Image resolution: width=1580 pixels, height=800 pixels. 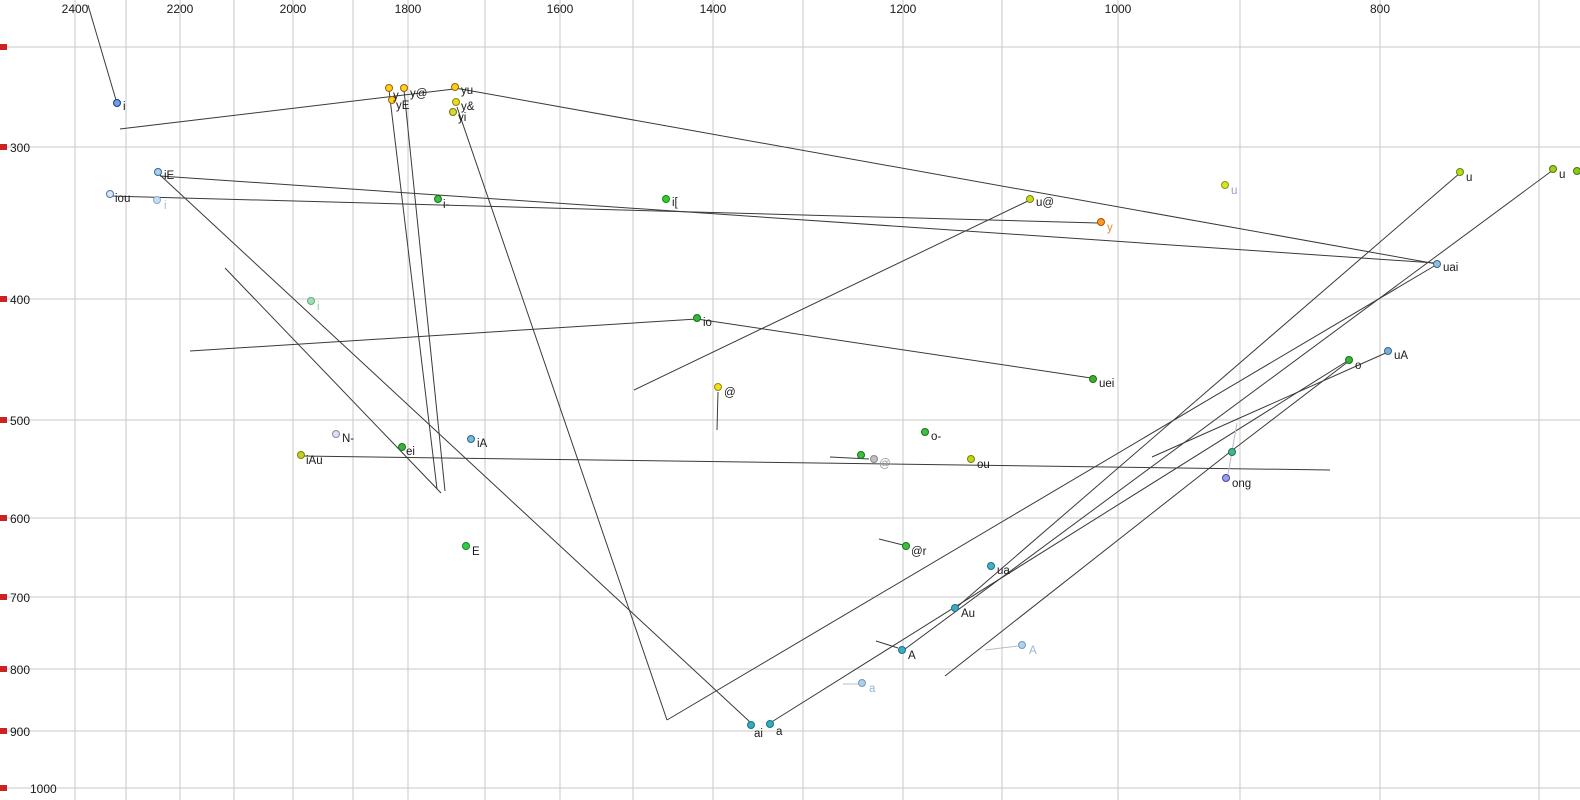 I want to click on point-label: iE, so click(x=169, y=176).